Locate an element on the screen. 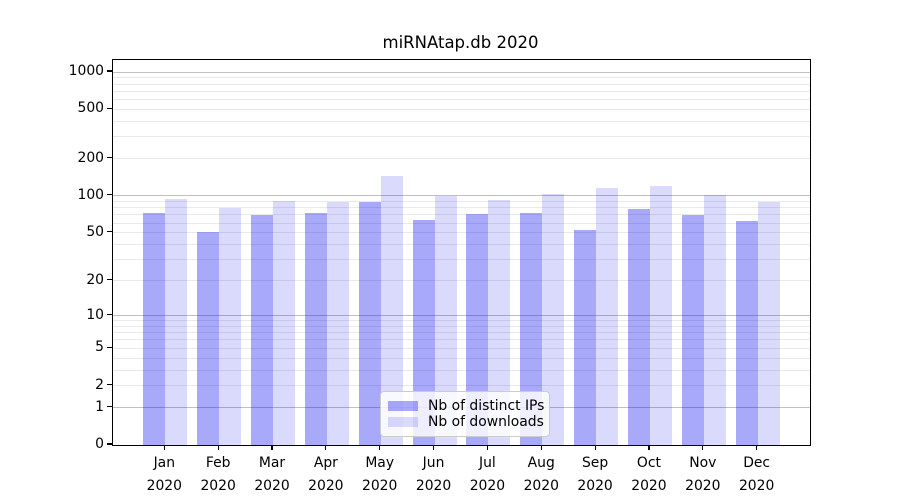 This screenshot has height=500, width=900. legend: Nb of distinct IPs Nb of downloads is located at coordinates (465, 414).